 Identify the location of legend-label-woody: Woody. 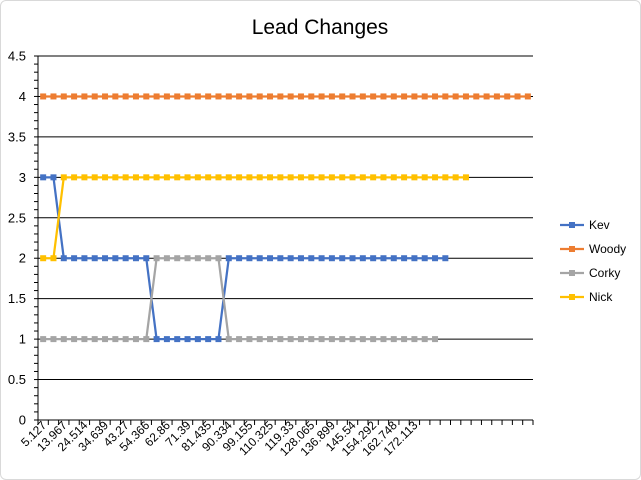
(607, 249).